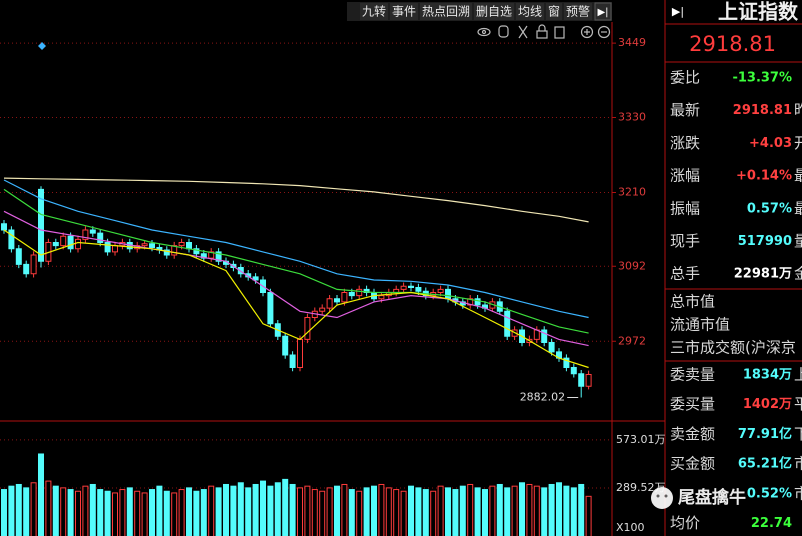  What do you see at coordinates (685, 274) in the screenshot?
I see `row-label: 总手` at bounding box center [685, 274].